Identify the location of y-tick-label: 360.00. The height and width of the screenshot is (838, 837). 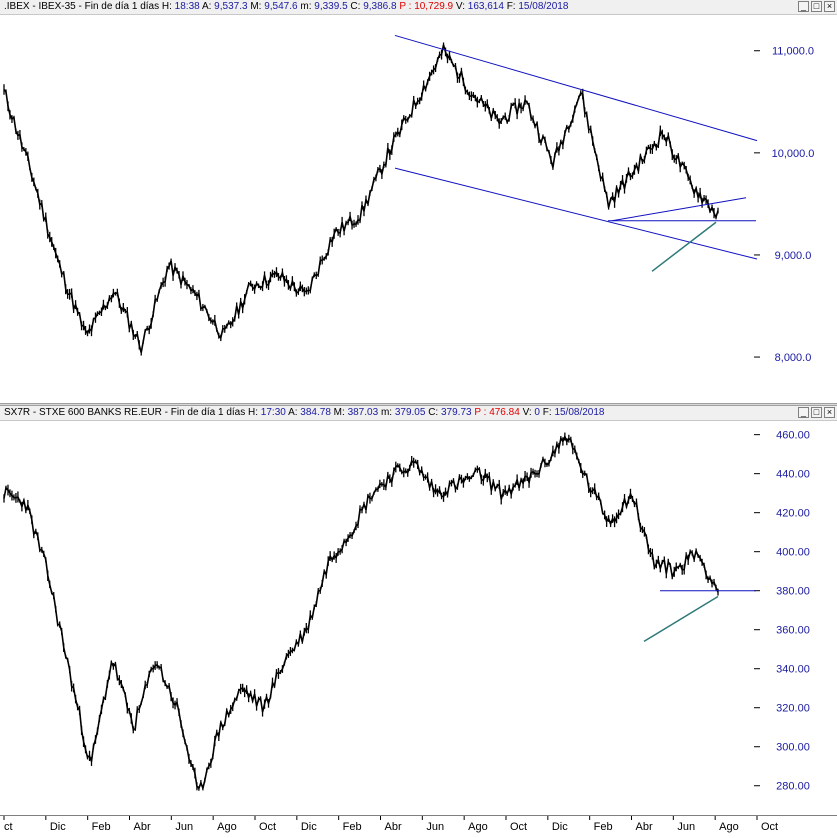
(793, 631).